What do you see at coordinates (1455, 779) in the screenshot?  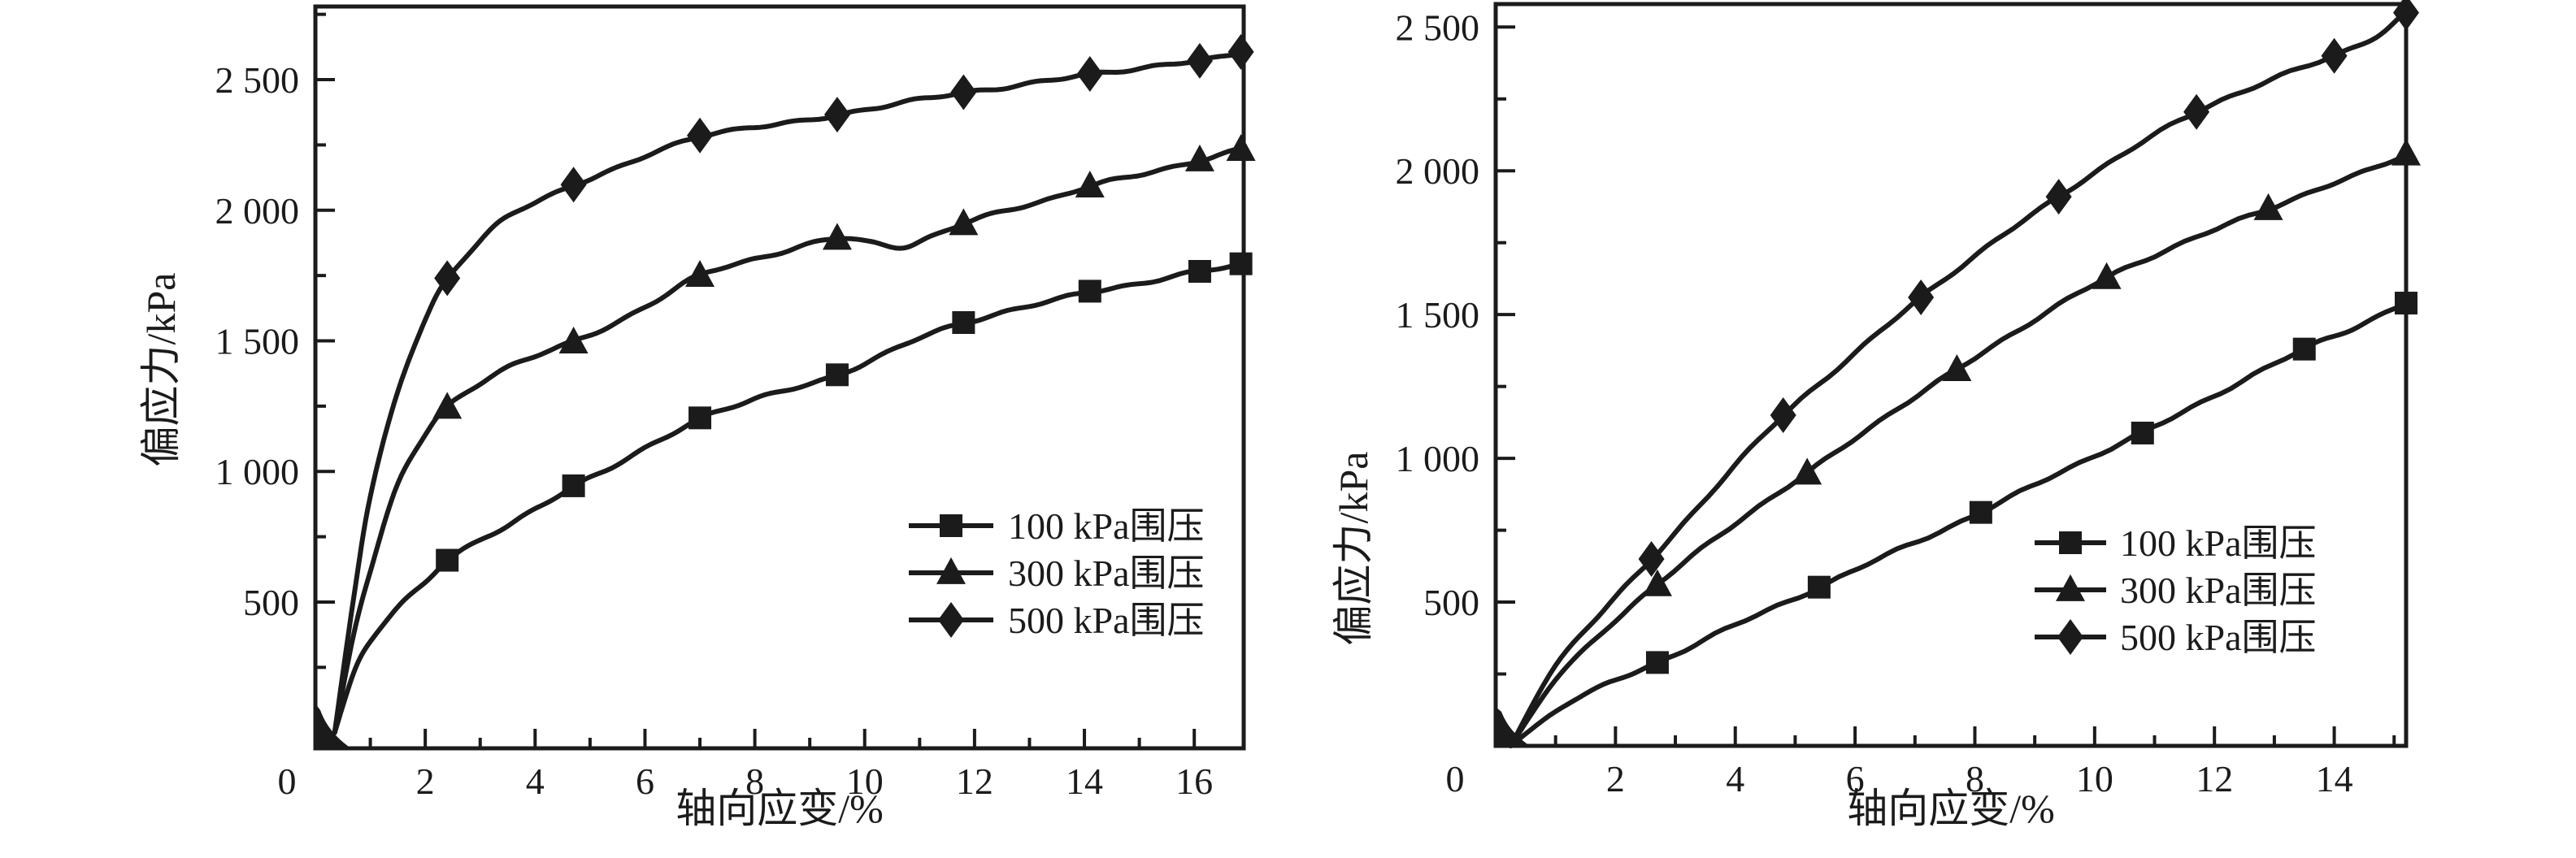 I see `x-tick-label: 0` at bounding box center [1455, 779].